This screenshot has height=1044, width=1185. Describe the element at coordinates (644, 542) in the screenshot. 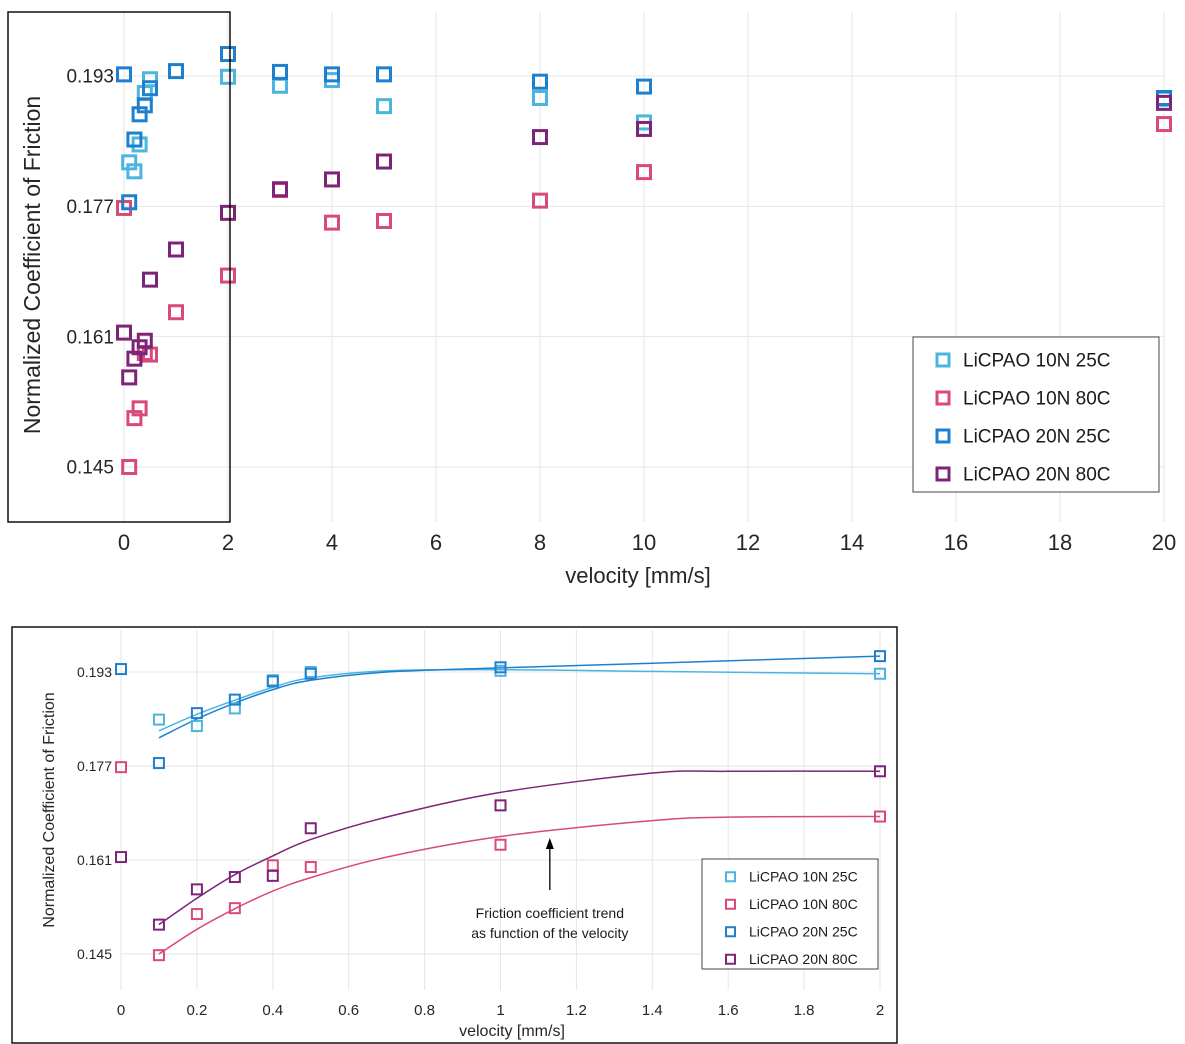

I see `top-x-tick-label: 10` at that location.